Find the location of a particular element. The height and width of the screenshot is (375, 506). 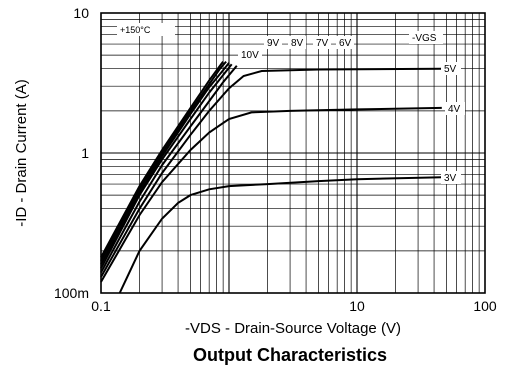

series-label-3v-bg is located at coordinates (451, 177).